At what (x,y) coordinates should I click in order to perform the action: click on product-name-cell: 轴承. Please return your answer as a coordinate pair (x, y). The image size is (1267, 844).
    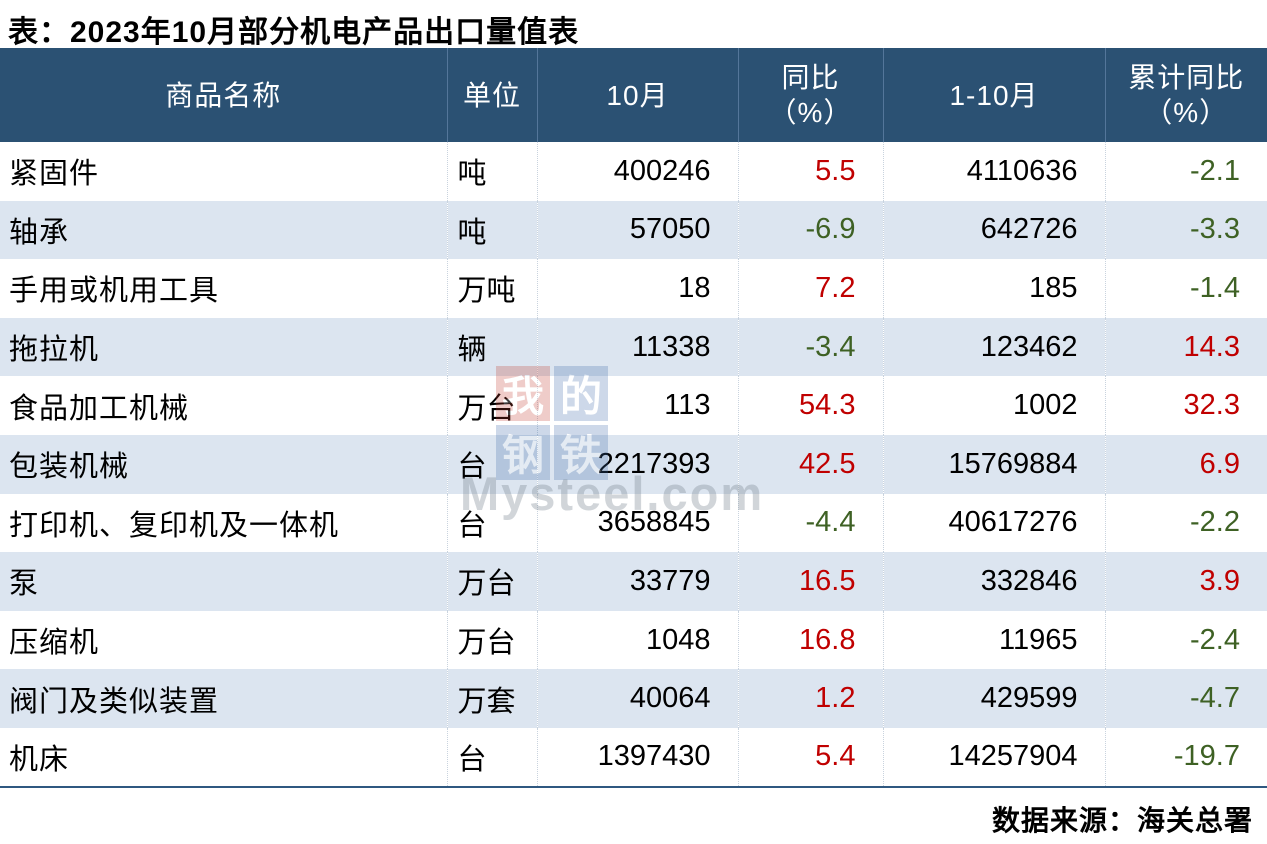
    Looking at the image, I should click on (39, 232).